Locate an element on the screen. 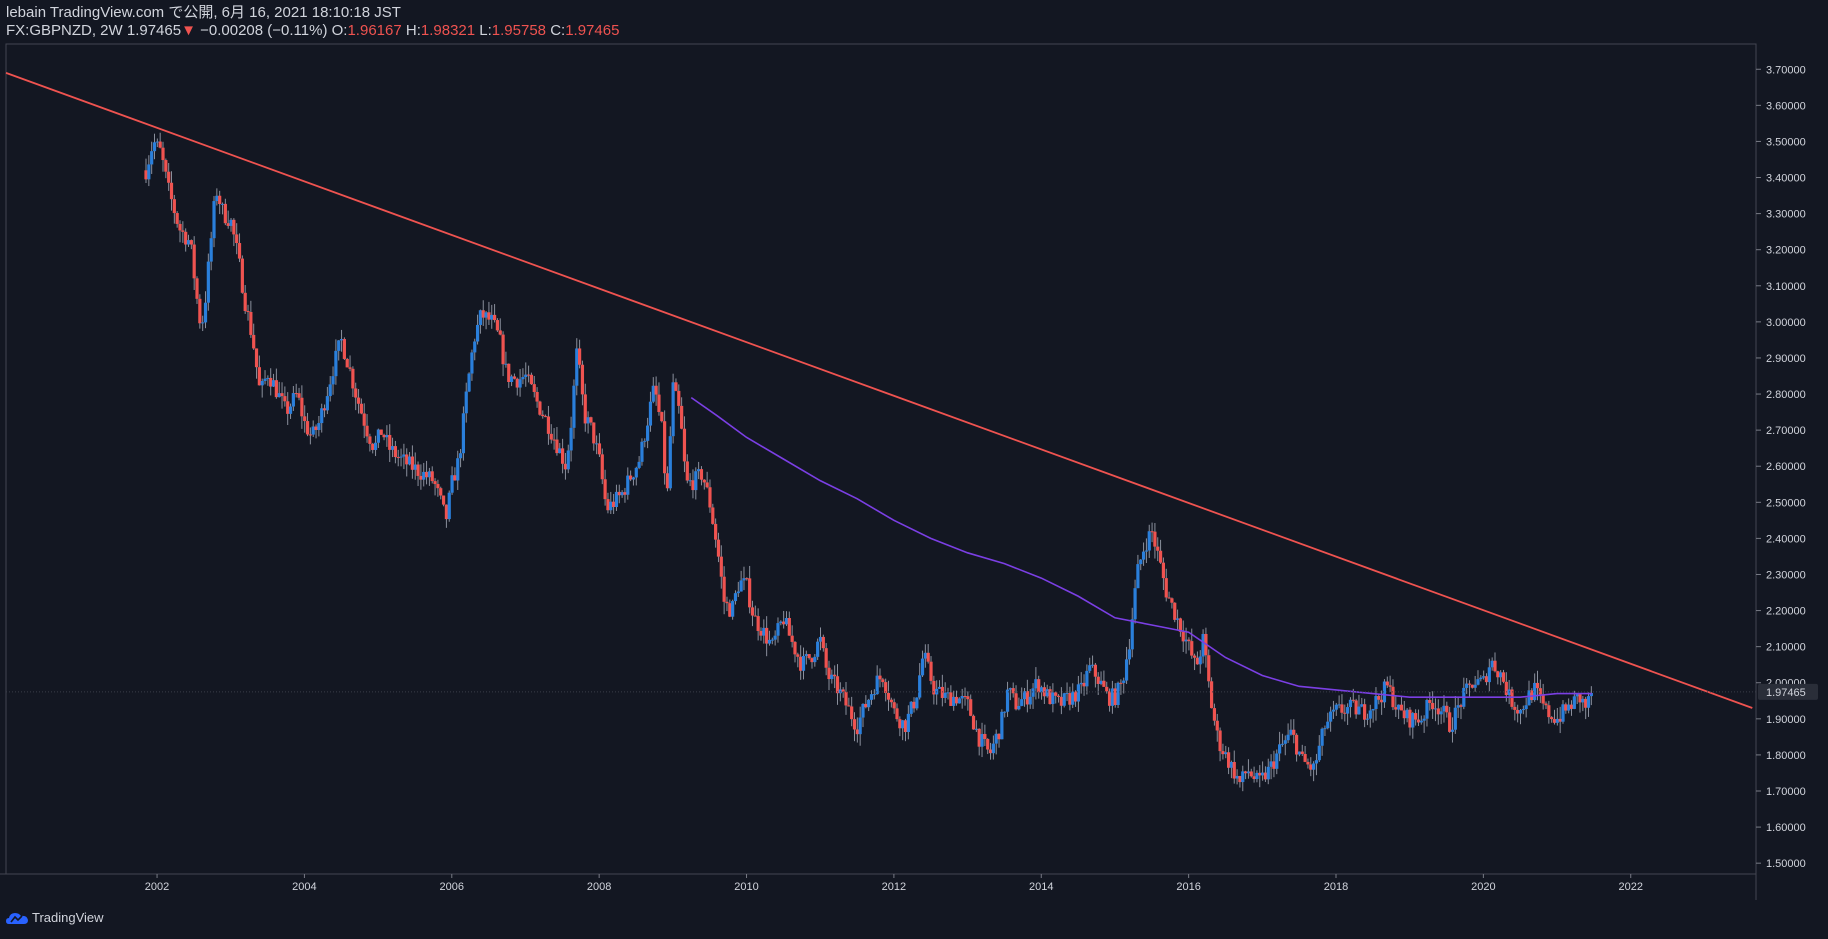  y-tick-label: 3.10000 is located at coordinates (1786, 287).